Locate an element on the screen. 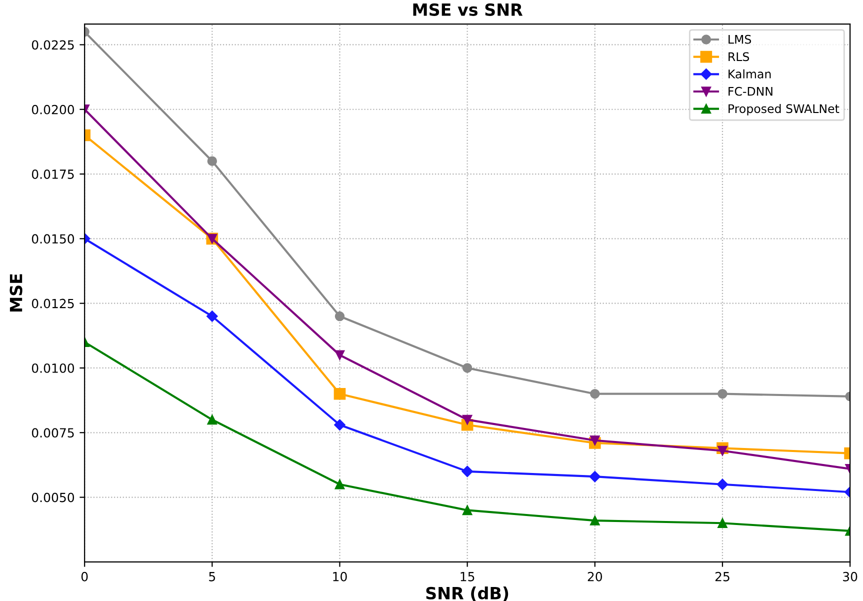  x-tick-label: 20 is located at coordinates (595, 577).